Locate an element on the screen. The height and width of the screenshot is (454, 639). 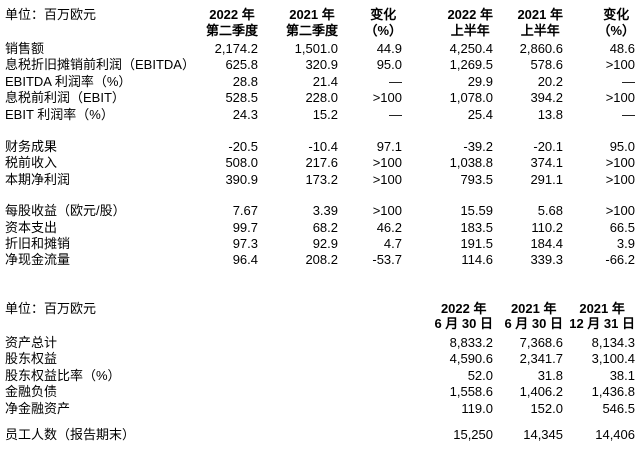
row-label: 税前收入 is located at coordinates (31, 163).